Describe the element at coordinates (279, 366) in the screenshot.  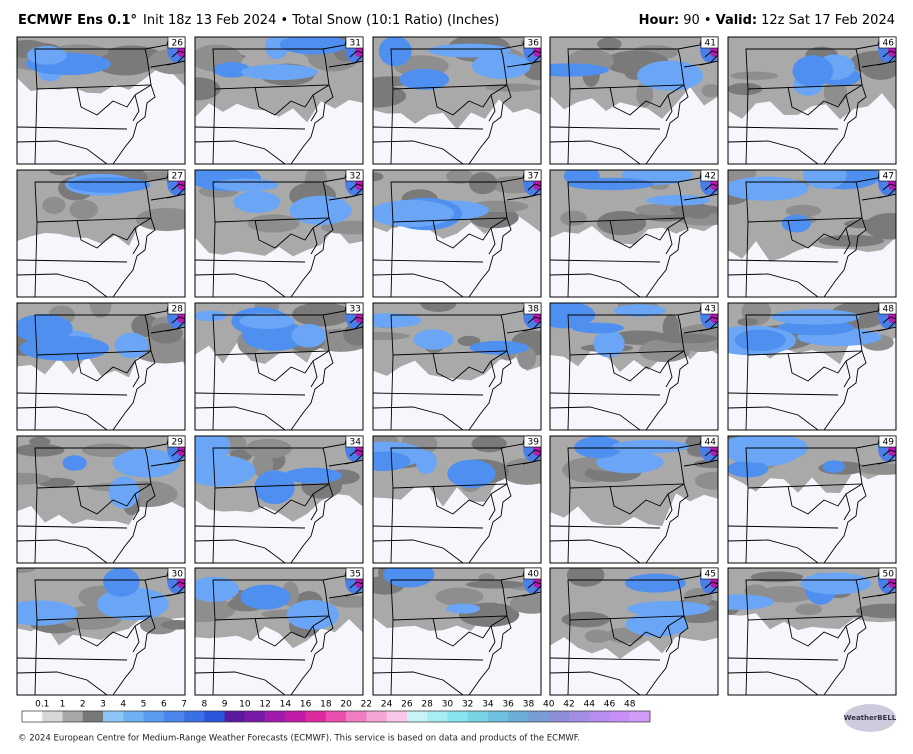
I see `map-panel: 33` at that location.